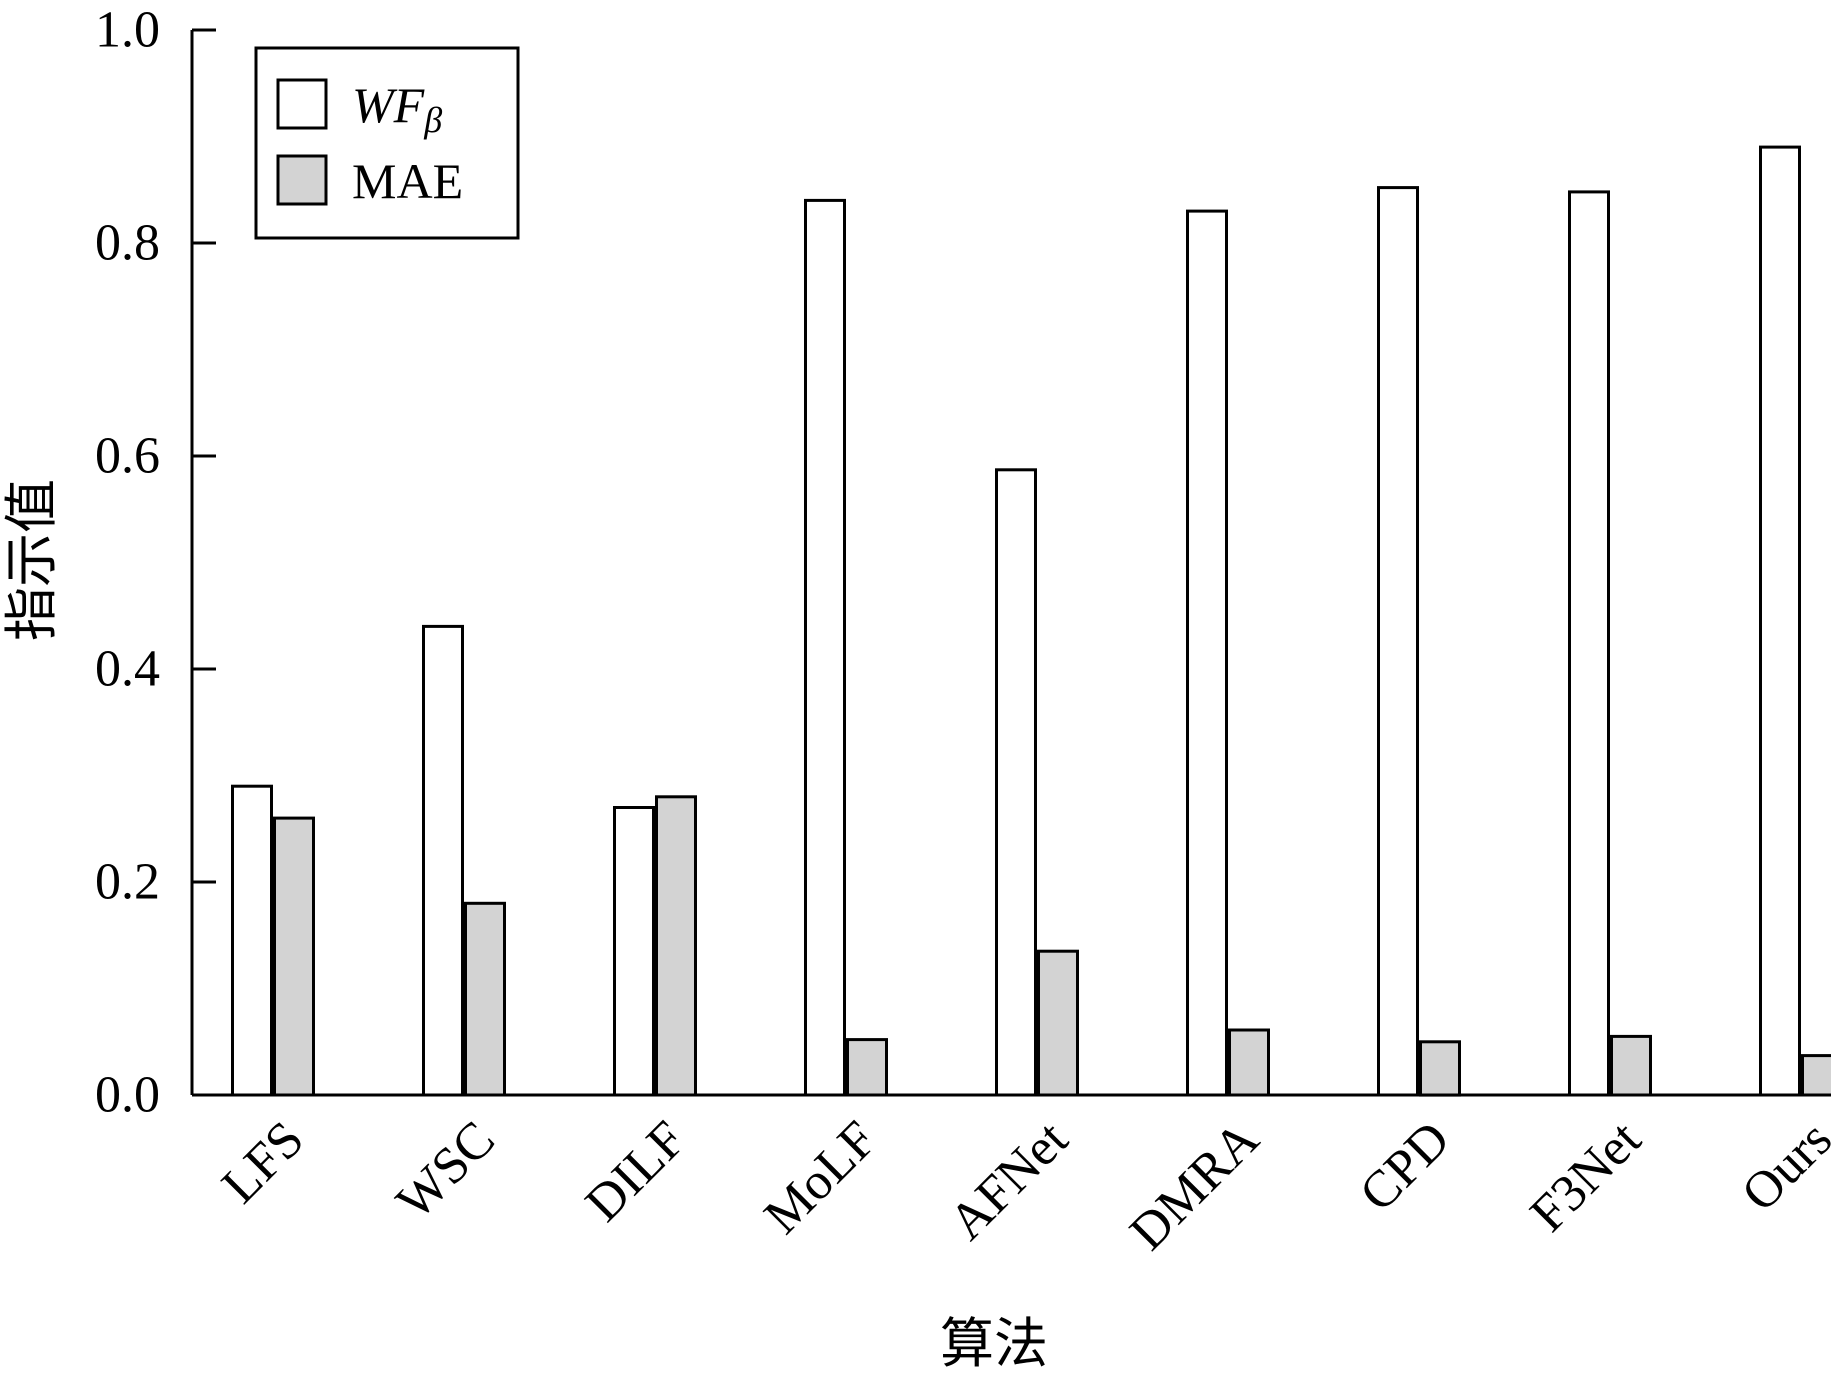  Describe the element at coordinates (825, 647) in the screenshot. I see `bar-wf-molf` at that location.